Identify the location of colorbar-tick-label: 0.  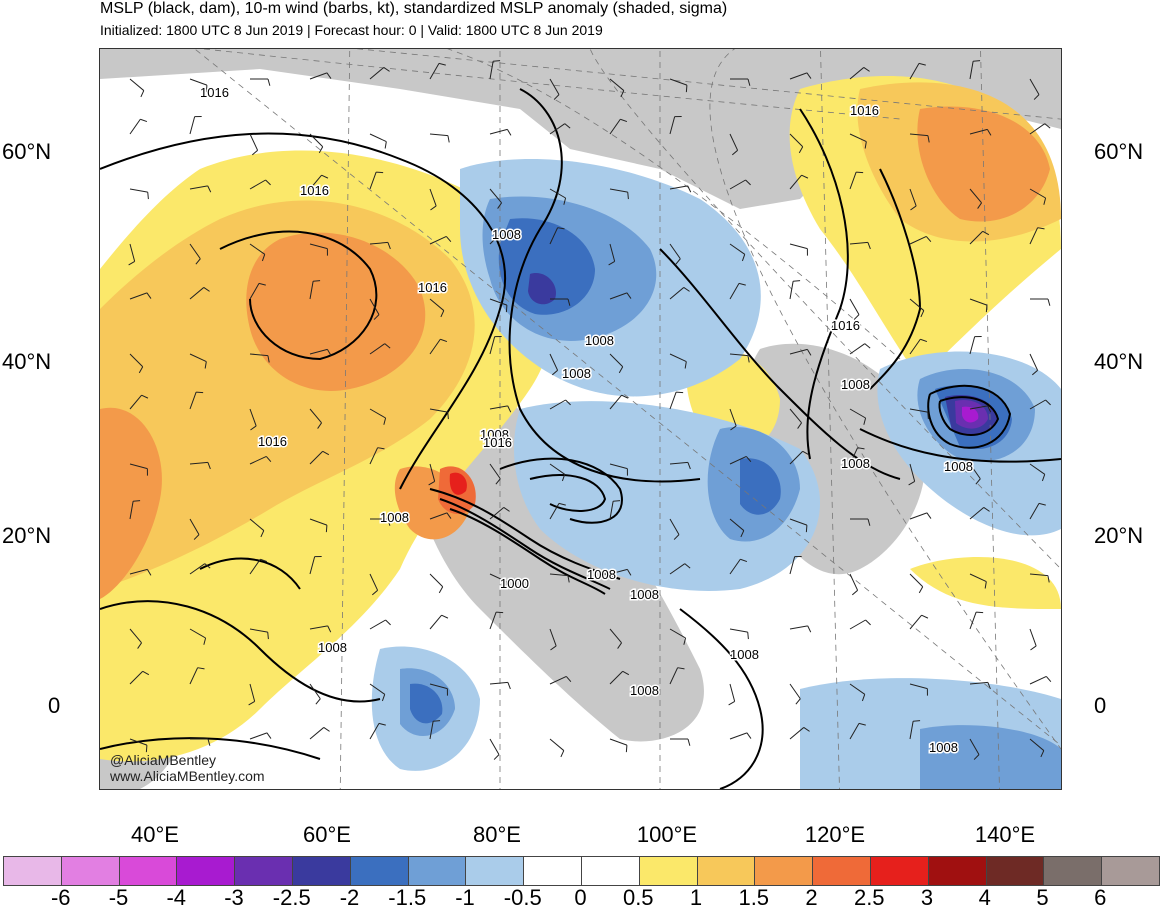
(580, 897).